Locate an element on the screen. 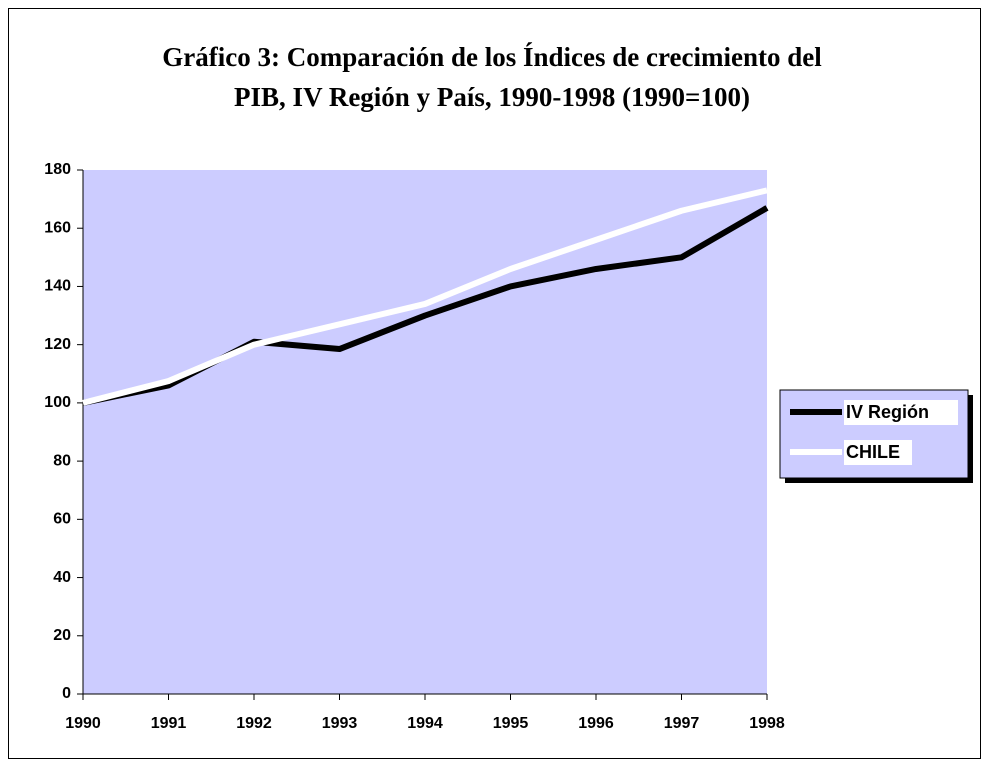 This screenshot has height=760, width=982. y-tick-label: 40 is located at coordinates (62, 577).